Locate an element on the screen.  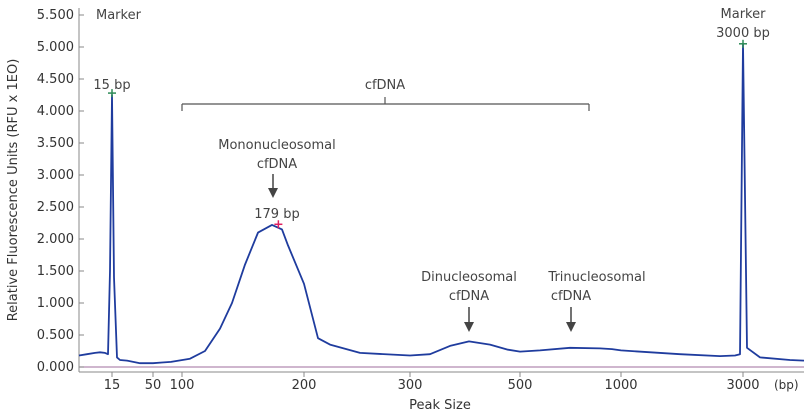
y-tick-label: 4.000 is located at coordinates (55, 111).